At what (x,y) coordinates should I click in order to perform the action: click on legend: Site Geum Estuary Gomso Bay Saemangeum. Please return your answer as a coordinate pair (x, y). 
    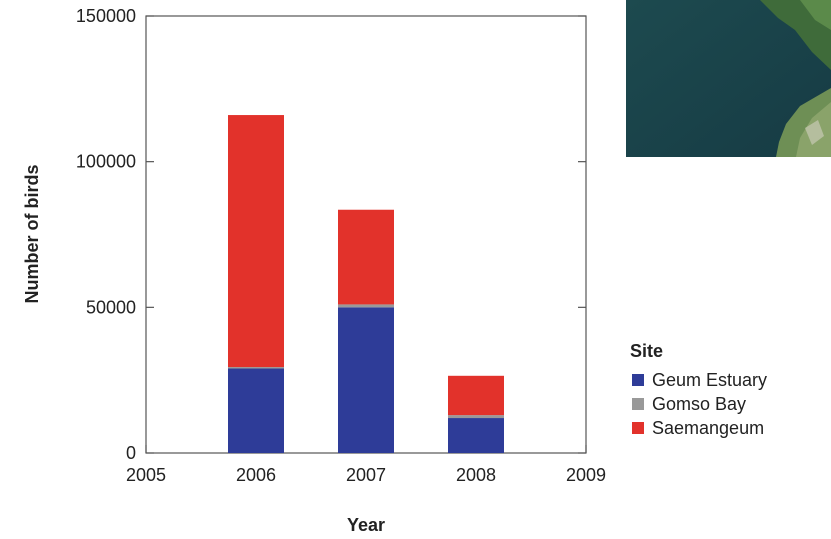
    Looking at the image, I should click on (698, 389).